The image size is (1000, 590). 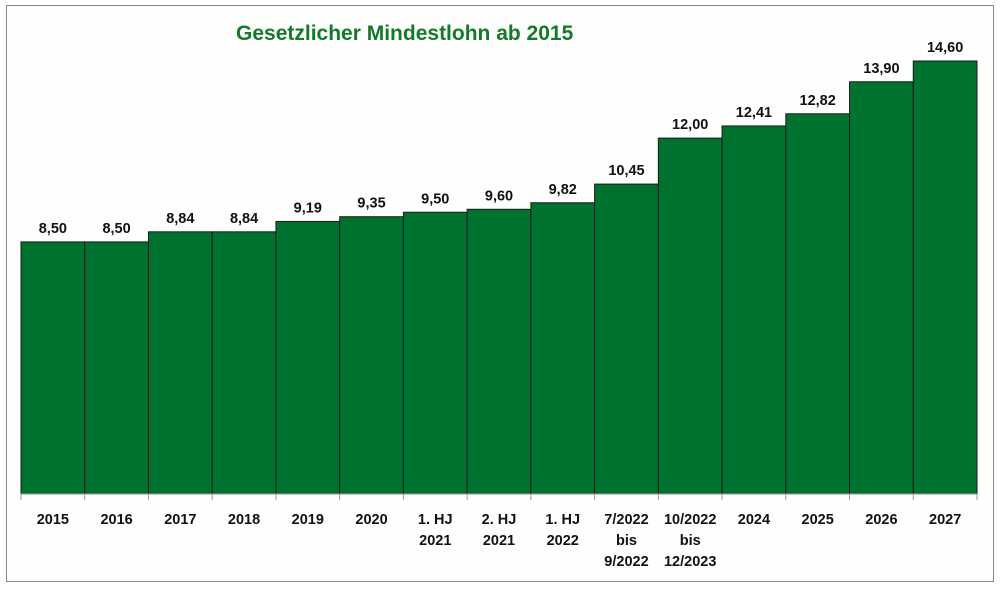 I want to click on data-label: 10,45, so click(x=626, y=171).